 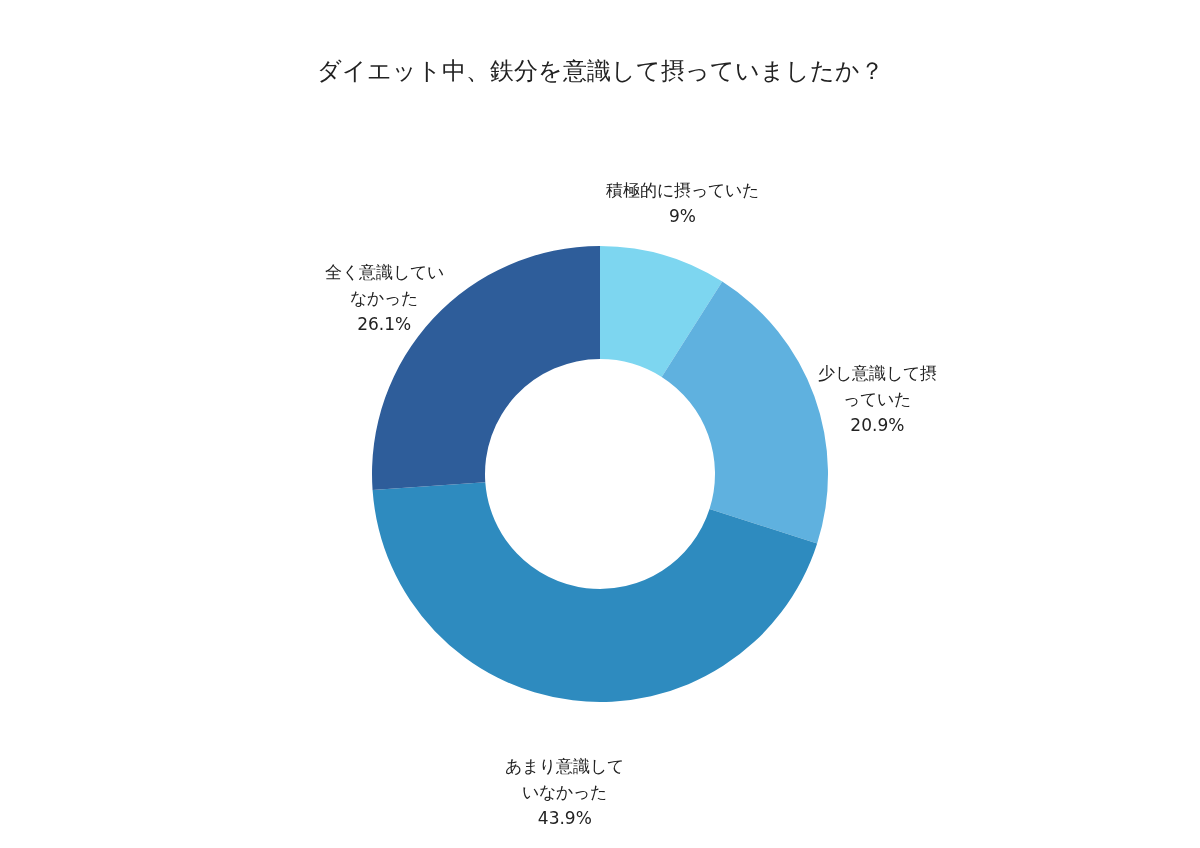 I want to click on slice-label: 全く意識していなかった, so click(x=384, y=284).